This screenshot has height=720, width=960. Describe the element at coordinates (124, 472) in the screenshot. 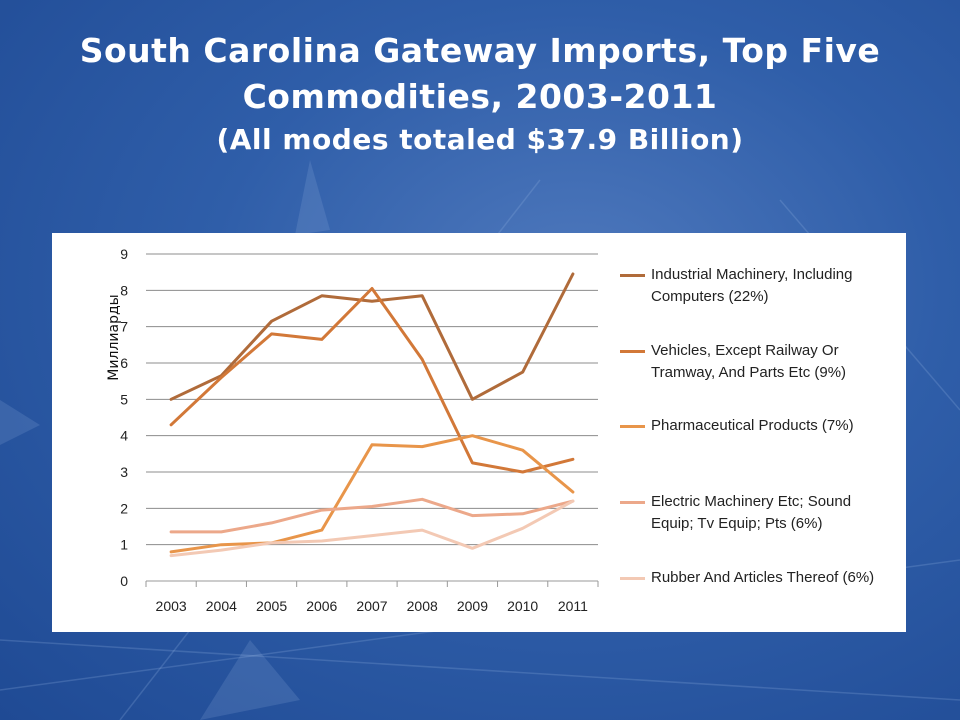

I see `y-tick-label: 3` at that location.